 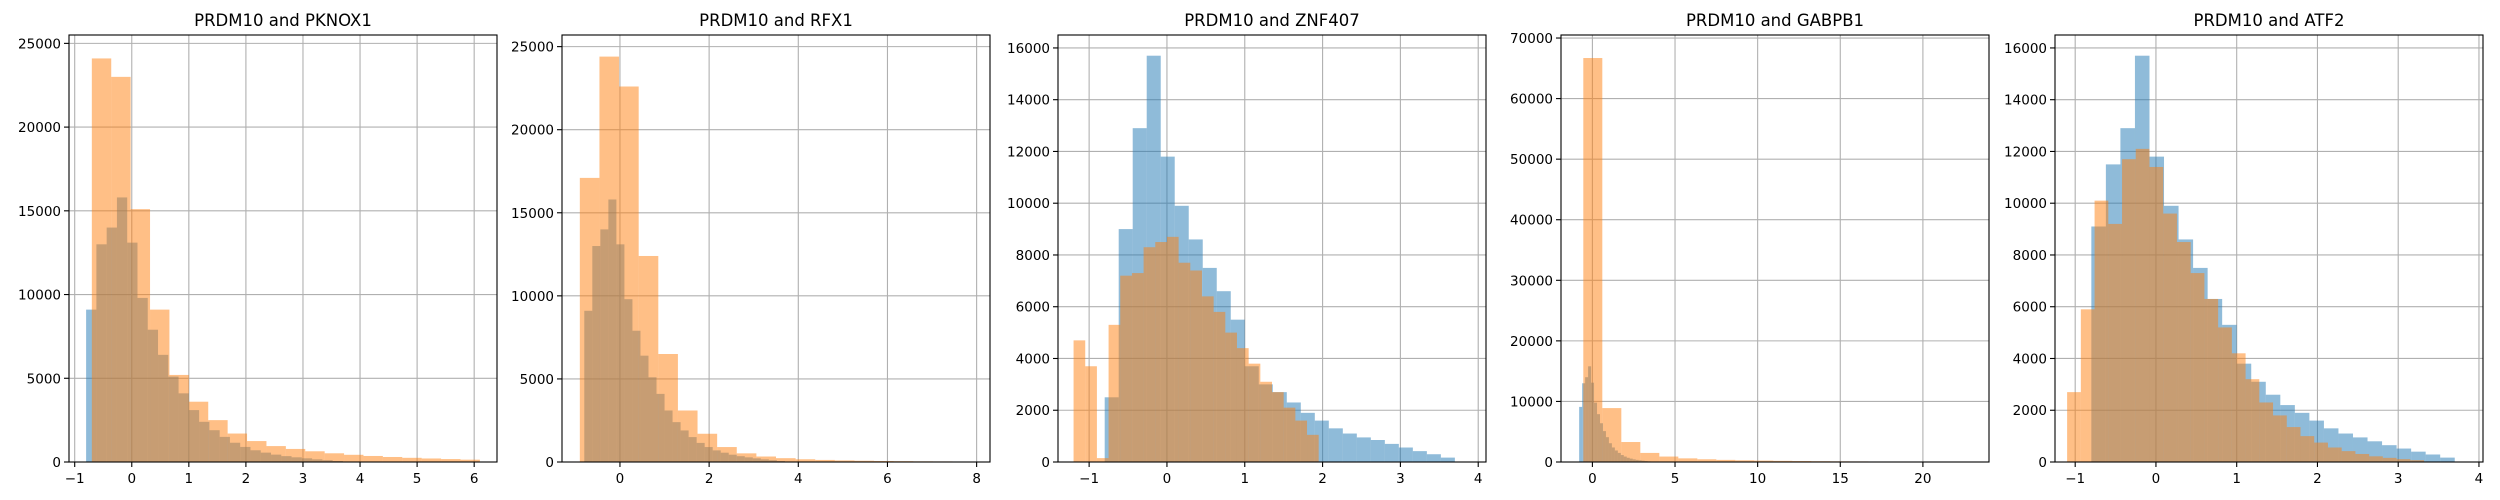 What do you see at coordinates (2075, 479) in the screenshot?
I see `x-tick-label: −1` at bounding box center [2075, 479].